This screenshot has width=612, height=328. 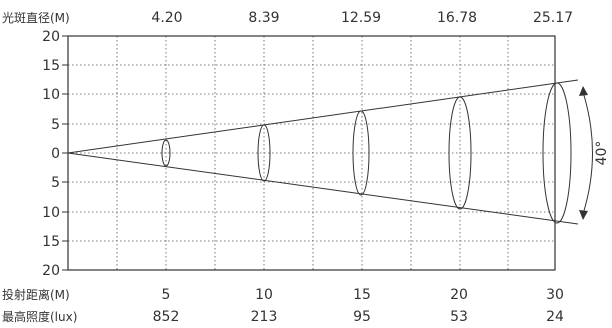 I want to click on distance-label: 投射距离(M), so click(x=36, y=294).